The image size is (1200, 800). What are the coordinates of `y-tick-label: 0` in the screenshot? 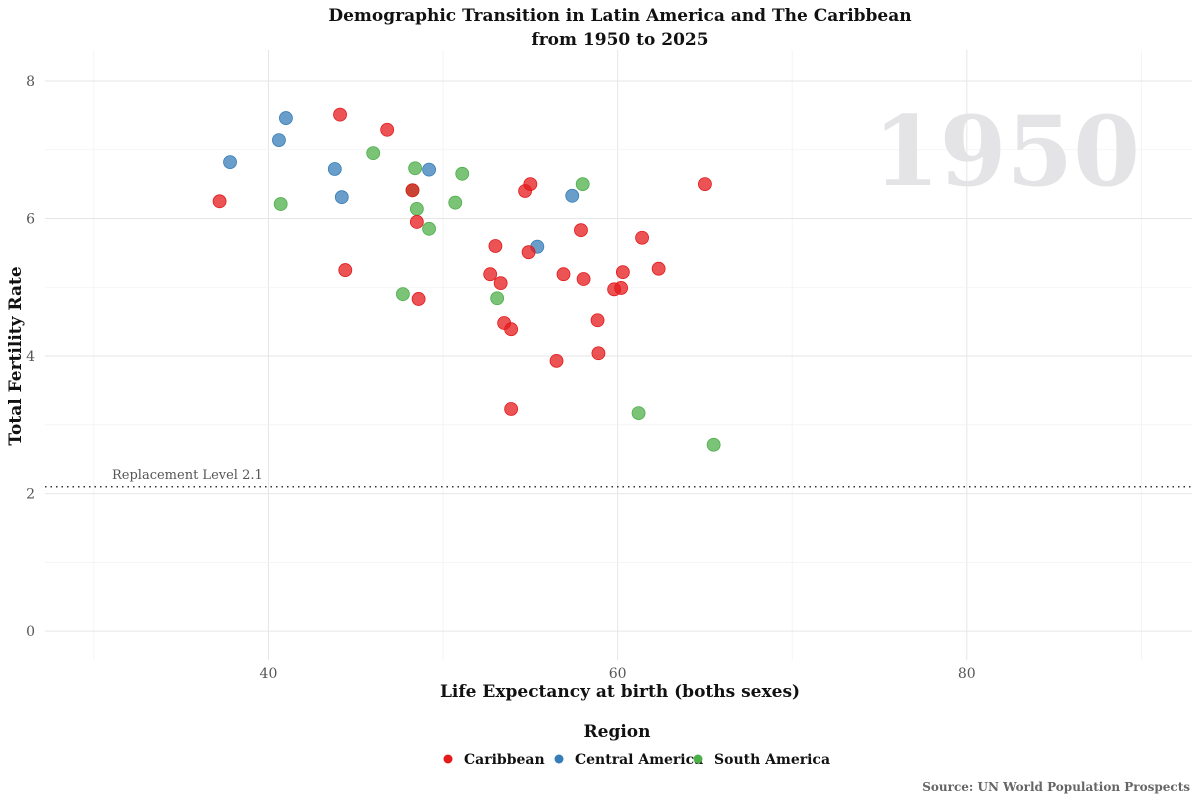 It's located at (30, 632).